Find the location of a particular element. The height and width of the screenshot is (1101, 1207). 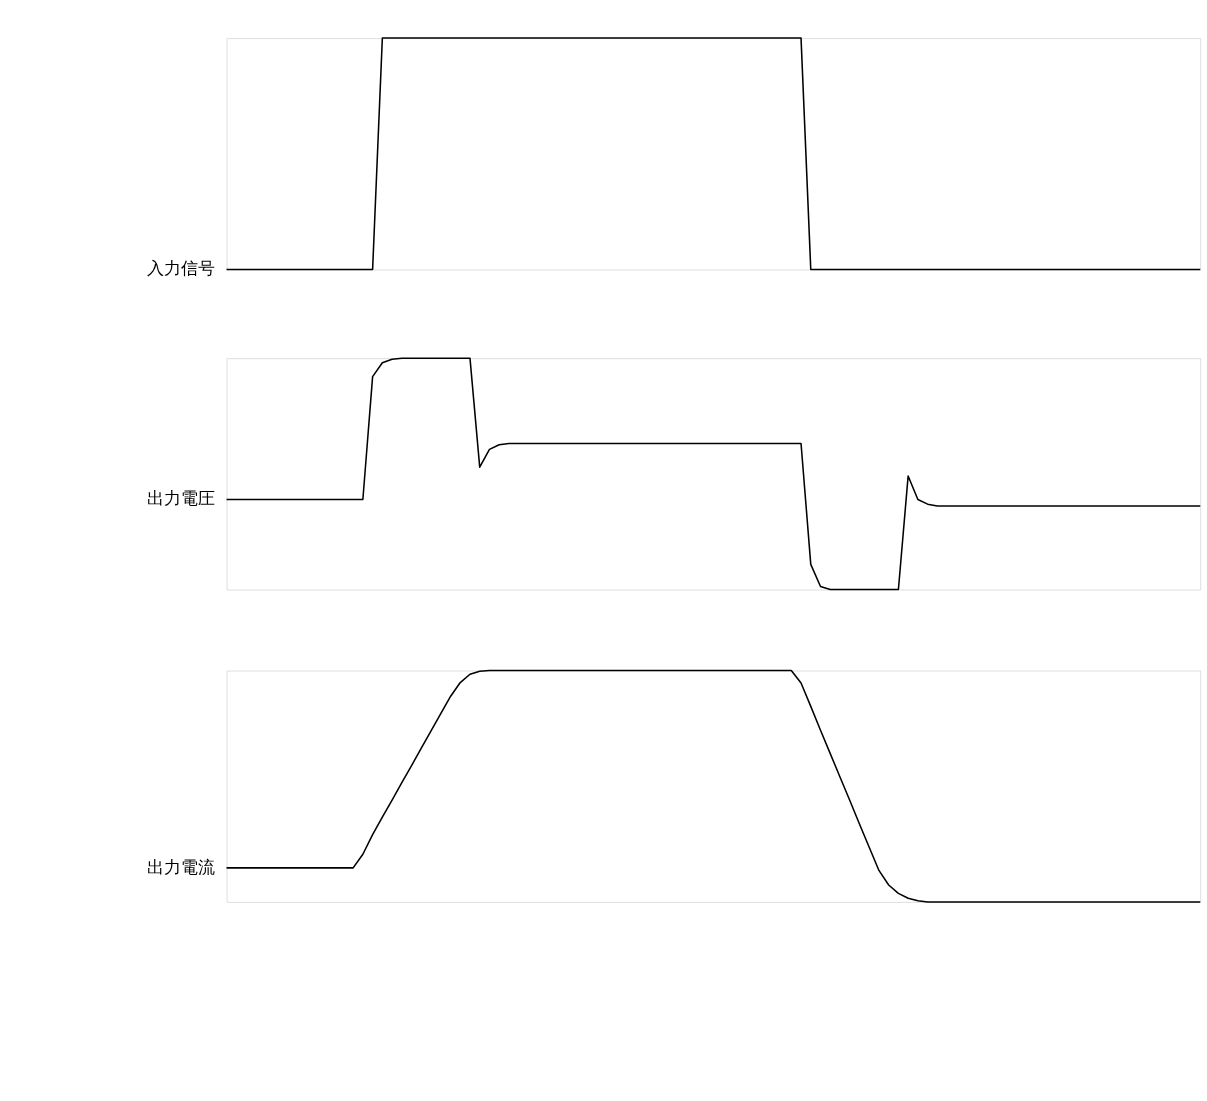

series-label: 出力電流 is located at coordinates (180, 866).